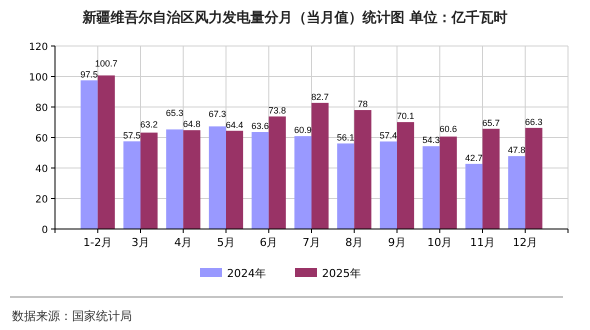 The width and height of the screenshot is (590, 330). Describe the element at coordinates (45, 230) in the screenshot. I see `y-tick-label: 0` at that location.